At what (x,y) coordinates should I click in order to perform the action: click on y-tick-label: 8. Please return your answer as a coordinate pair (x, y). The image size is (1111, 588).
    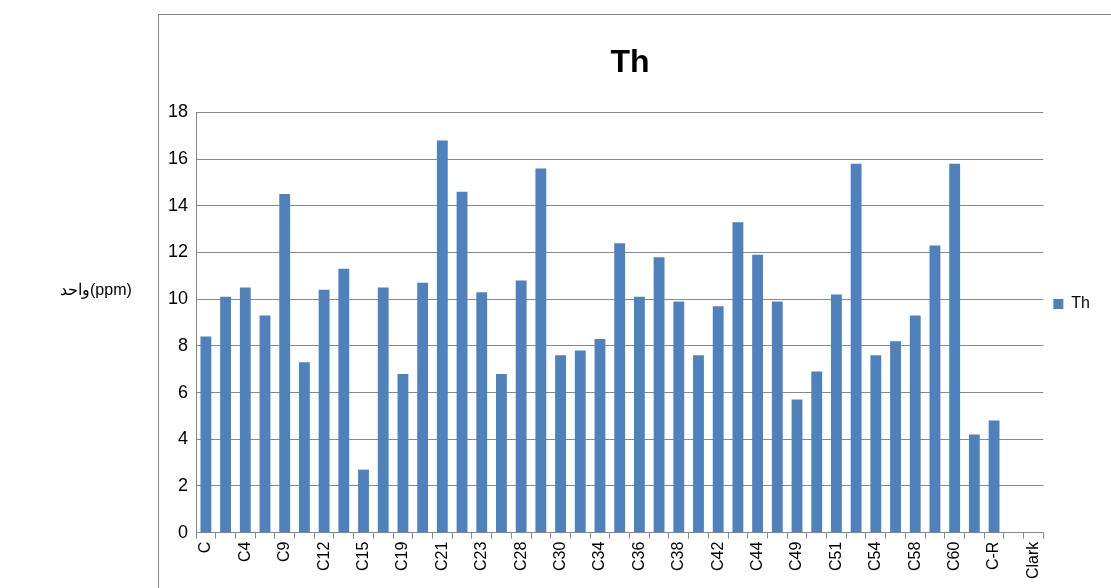
    Looking at the image, I should click on (183, 344).